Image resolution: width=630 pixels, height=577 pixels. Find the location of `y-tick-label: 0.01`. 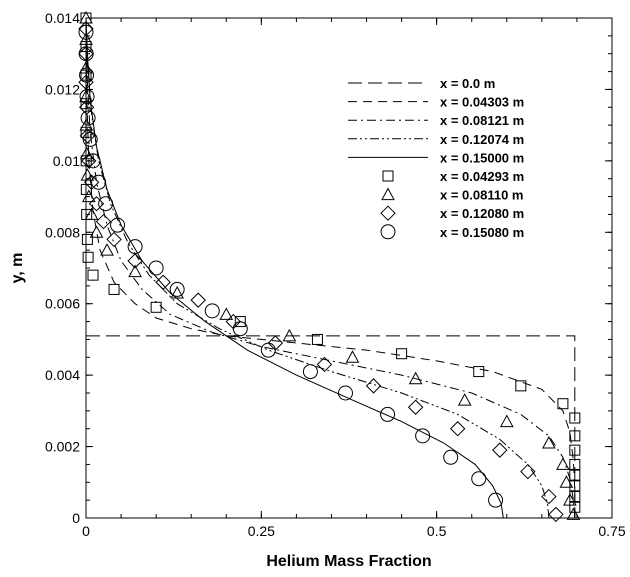

y-tick-label: 0.01 is located at coordinates (66, 161).